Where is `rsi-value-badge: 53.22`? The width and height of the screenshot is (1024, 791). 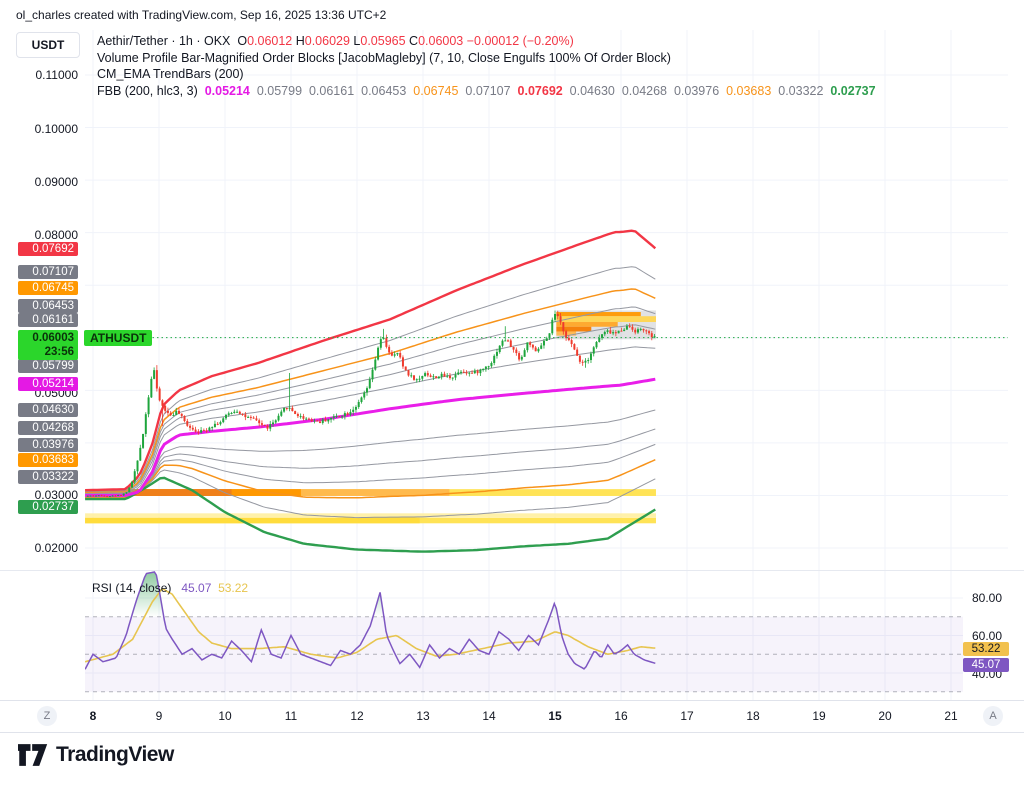 rsi-value-badge: 53.22 is located at coordinates (986, 649).